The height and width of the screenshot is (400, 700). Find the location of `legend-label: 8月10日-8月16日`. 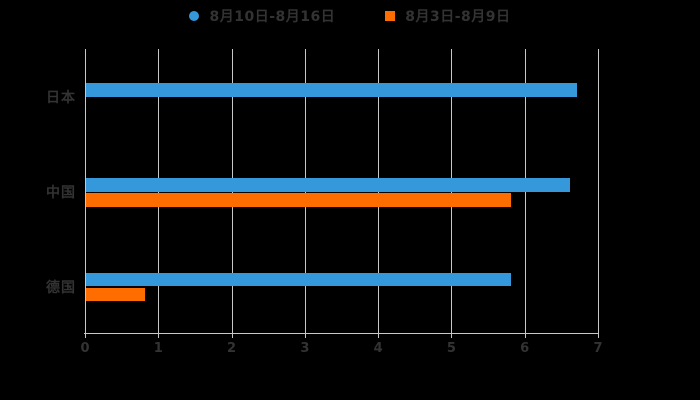

legend-label: 8月10日-8月16日 is located at coordinates (272, 17).